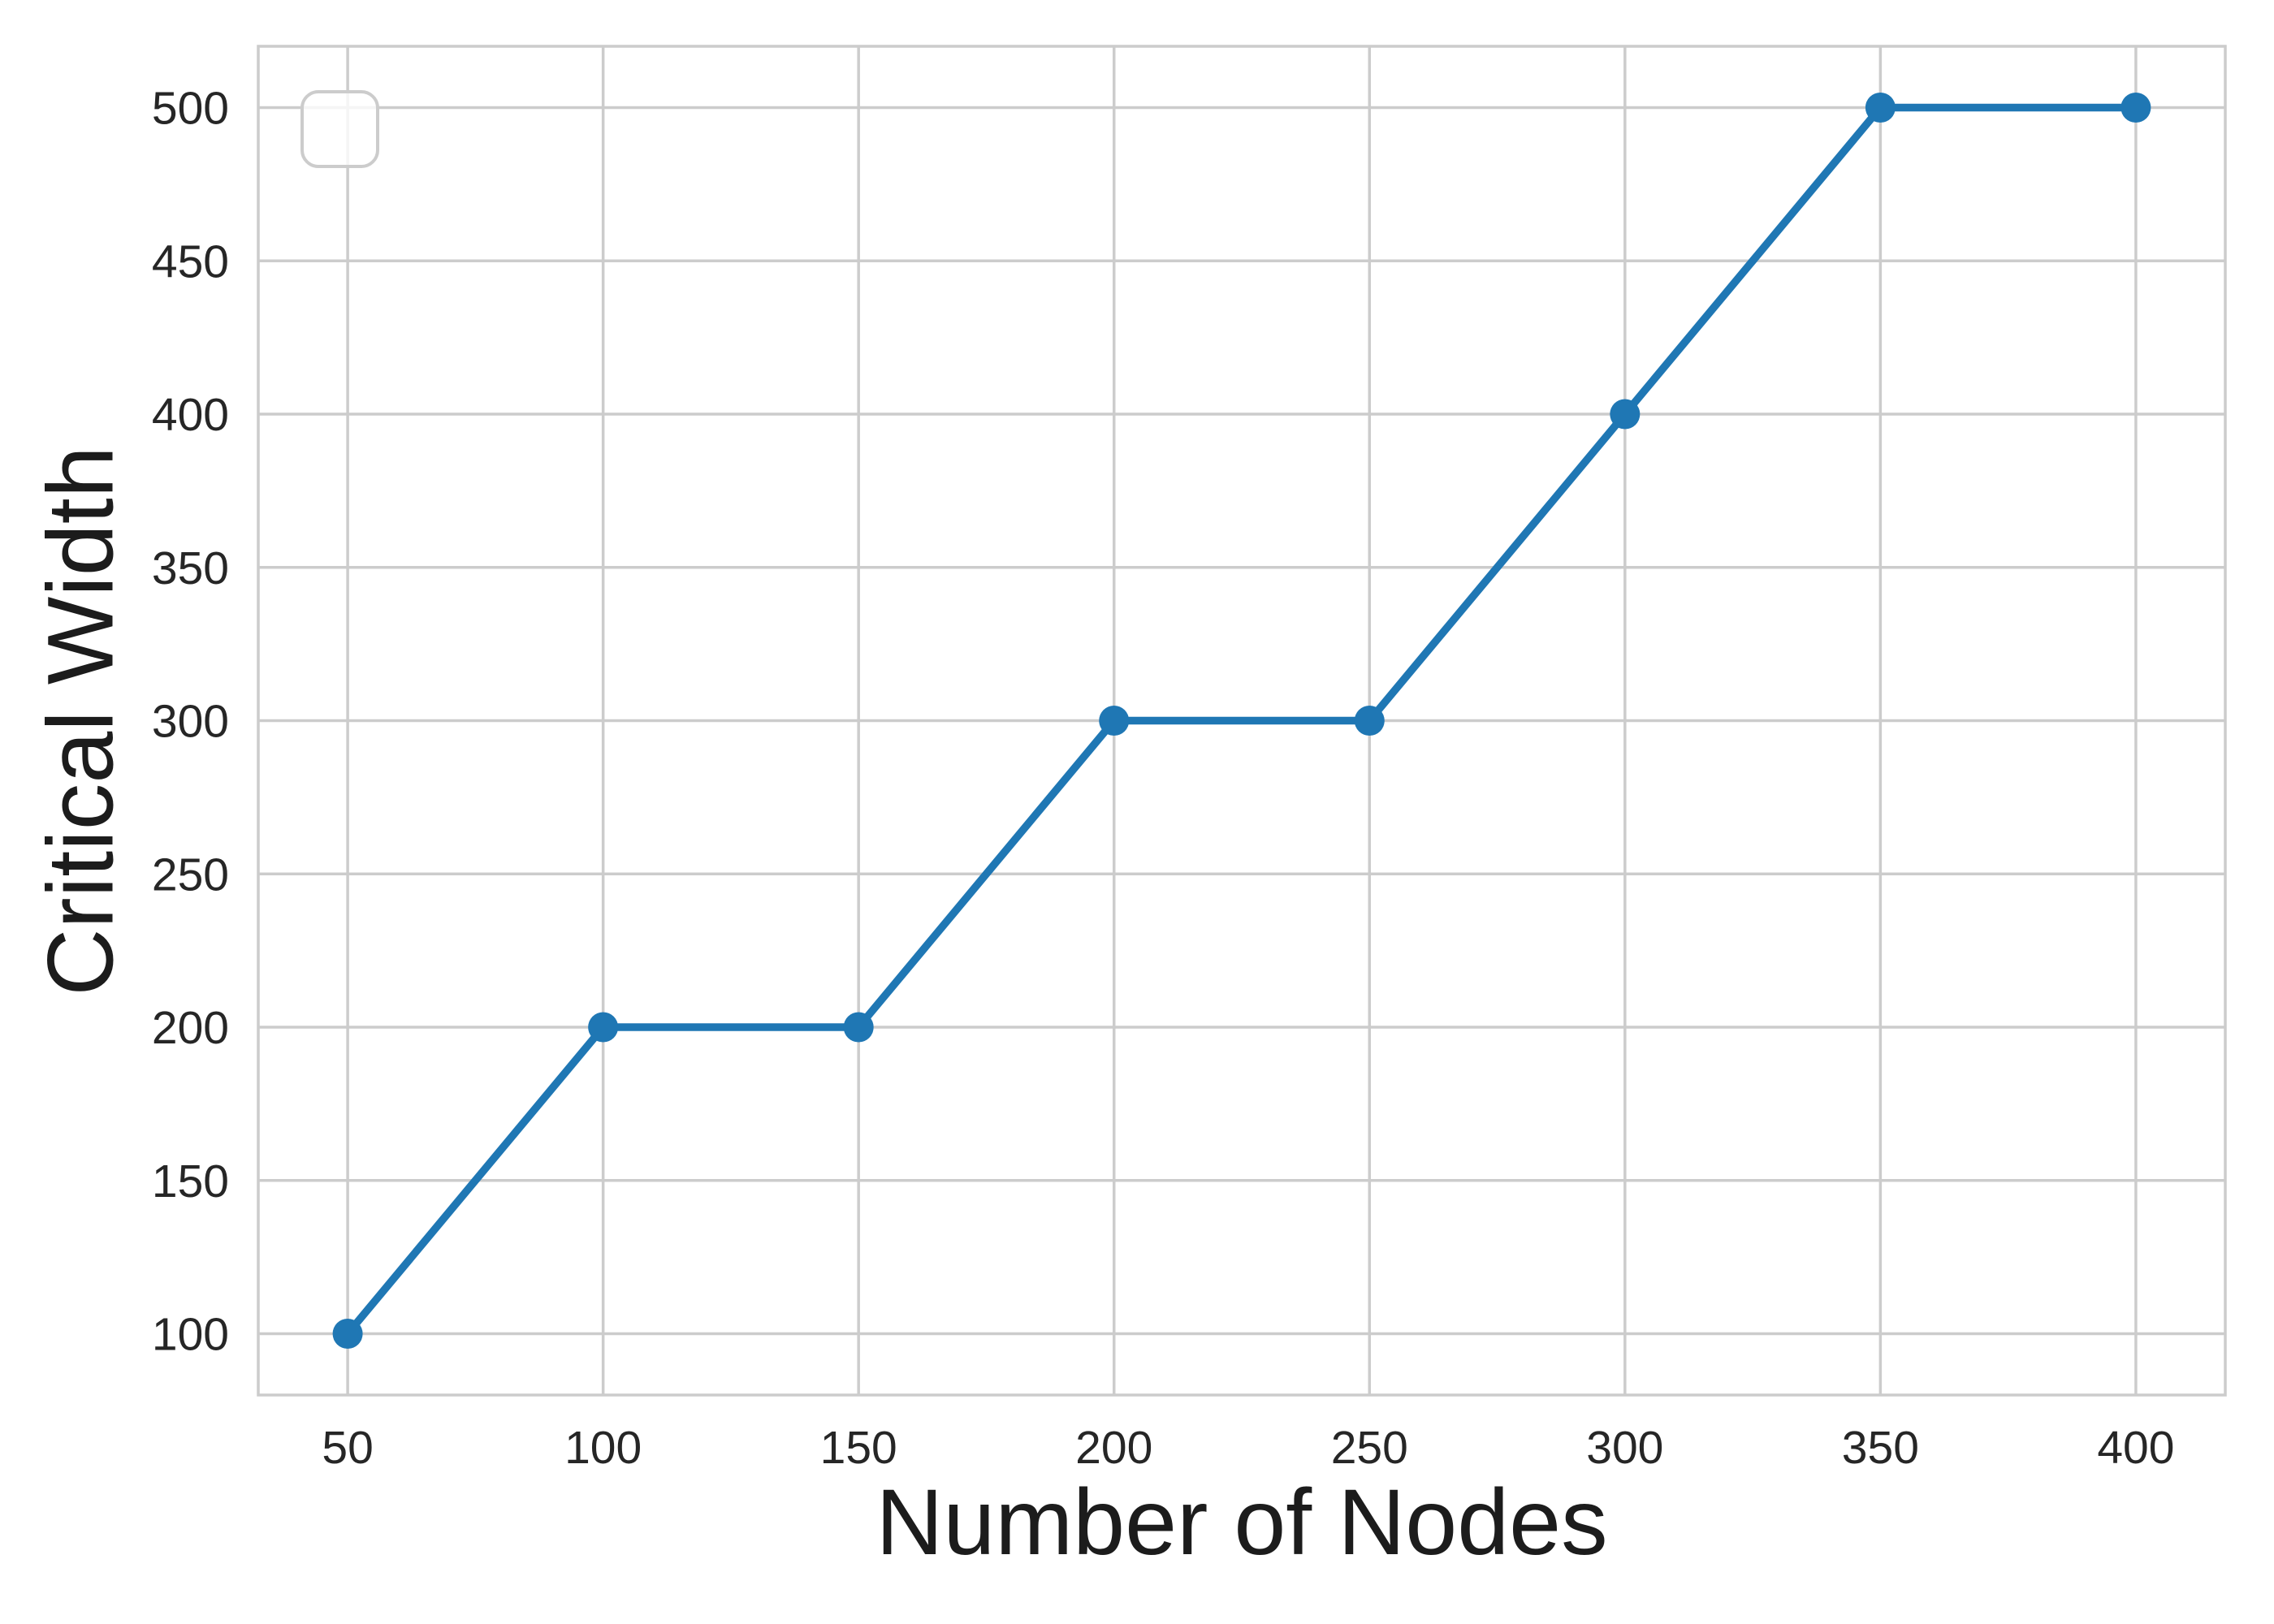 This screenshot has width=2274, height=1624. What do you see at coordinates (1113, 1448) in the screenshot?
I see `x-tick-label-200: 200` at bounding box center [1113, 1448].